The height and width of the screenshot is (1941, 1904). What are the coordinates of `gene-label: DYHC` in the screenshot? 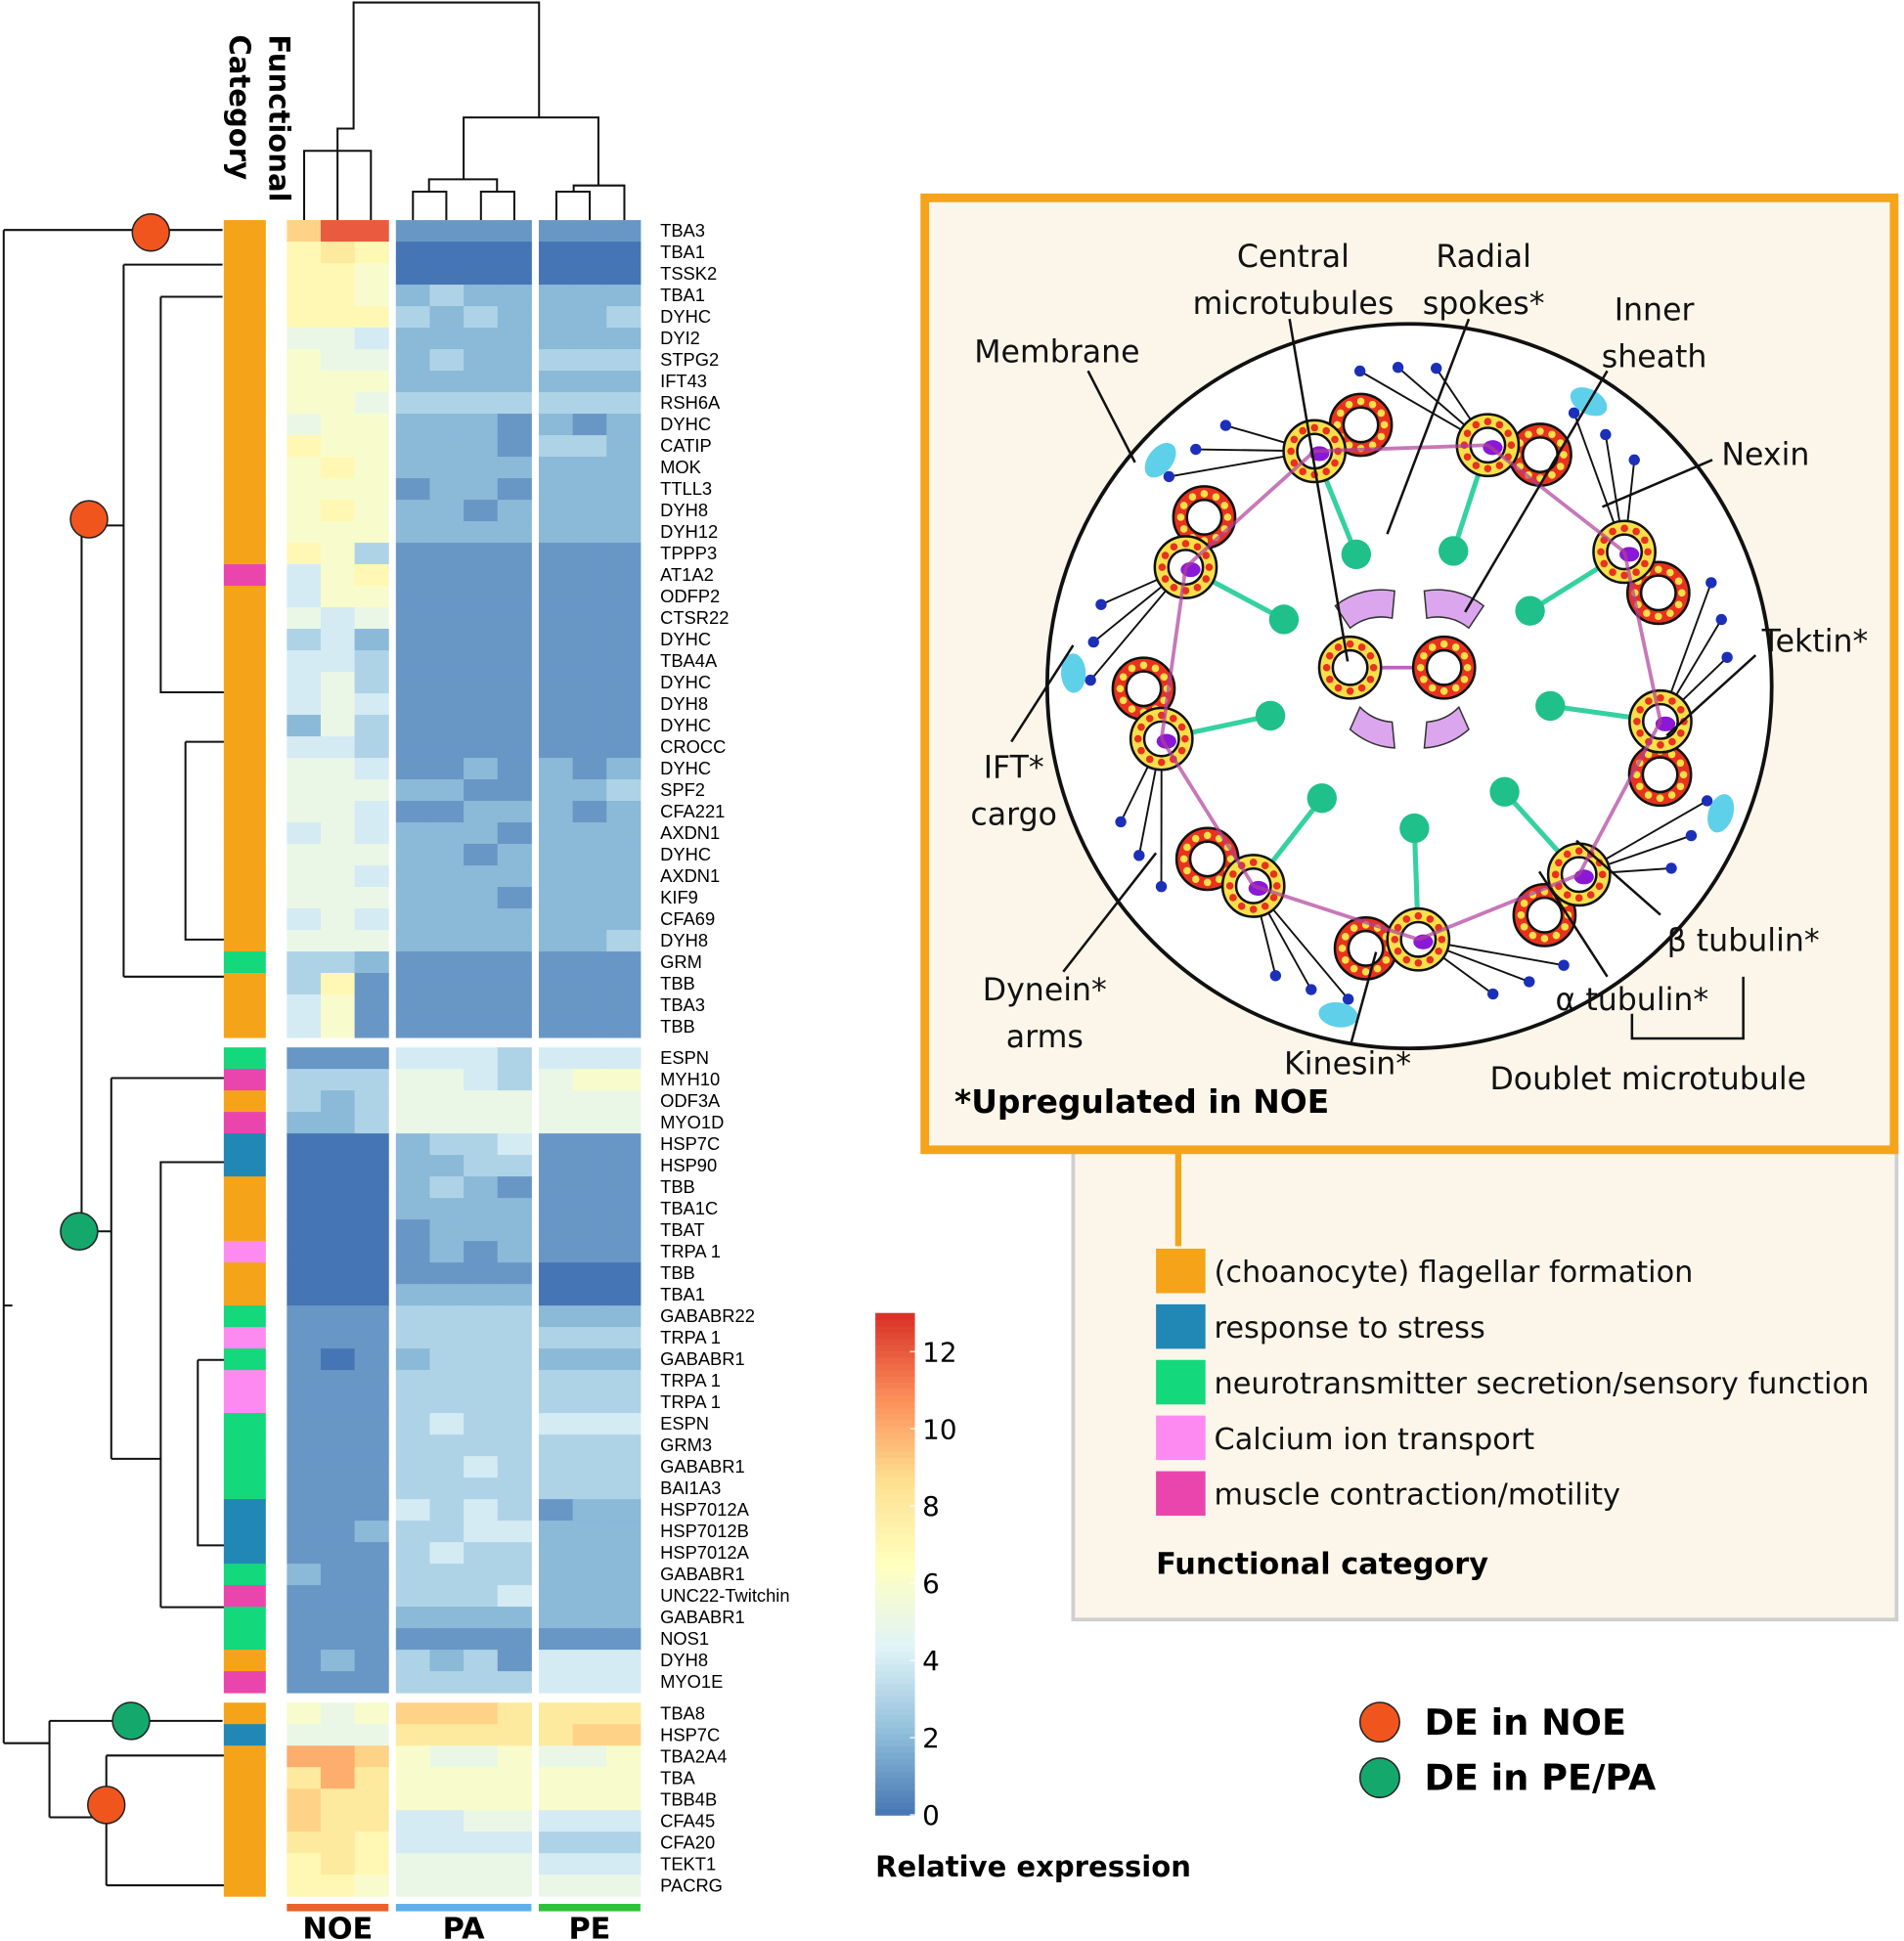 It's located at (685, 768).